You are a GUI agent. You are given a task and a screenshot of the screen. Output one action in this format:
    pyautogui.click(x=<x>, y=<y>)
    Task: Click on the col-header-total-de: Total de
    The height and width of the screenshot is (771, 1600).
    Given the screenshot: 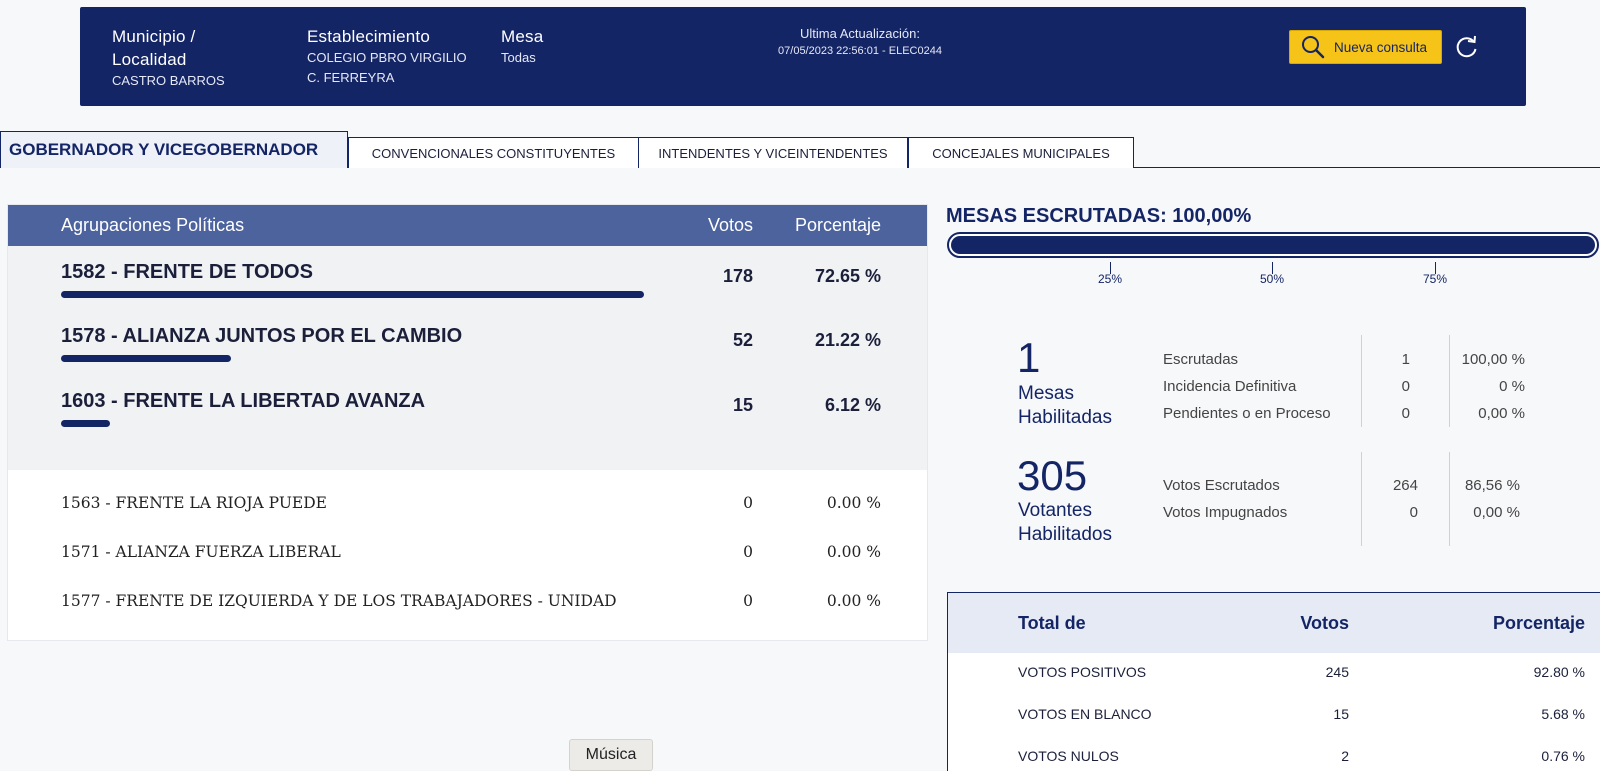 What is the action you would take?
    pyautogui.click(x=1052, y=623)
    